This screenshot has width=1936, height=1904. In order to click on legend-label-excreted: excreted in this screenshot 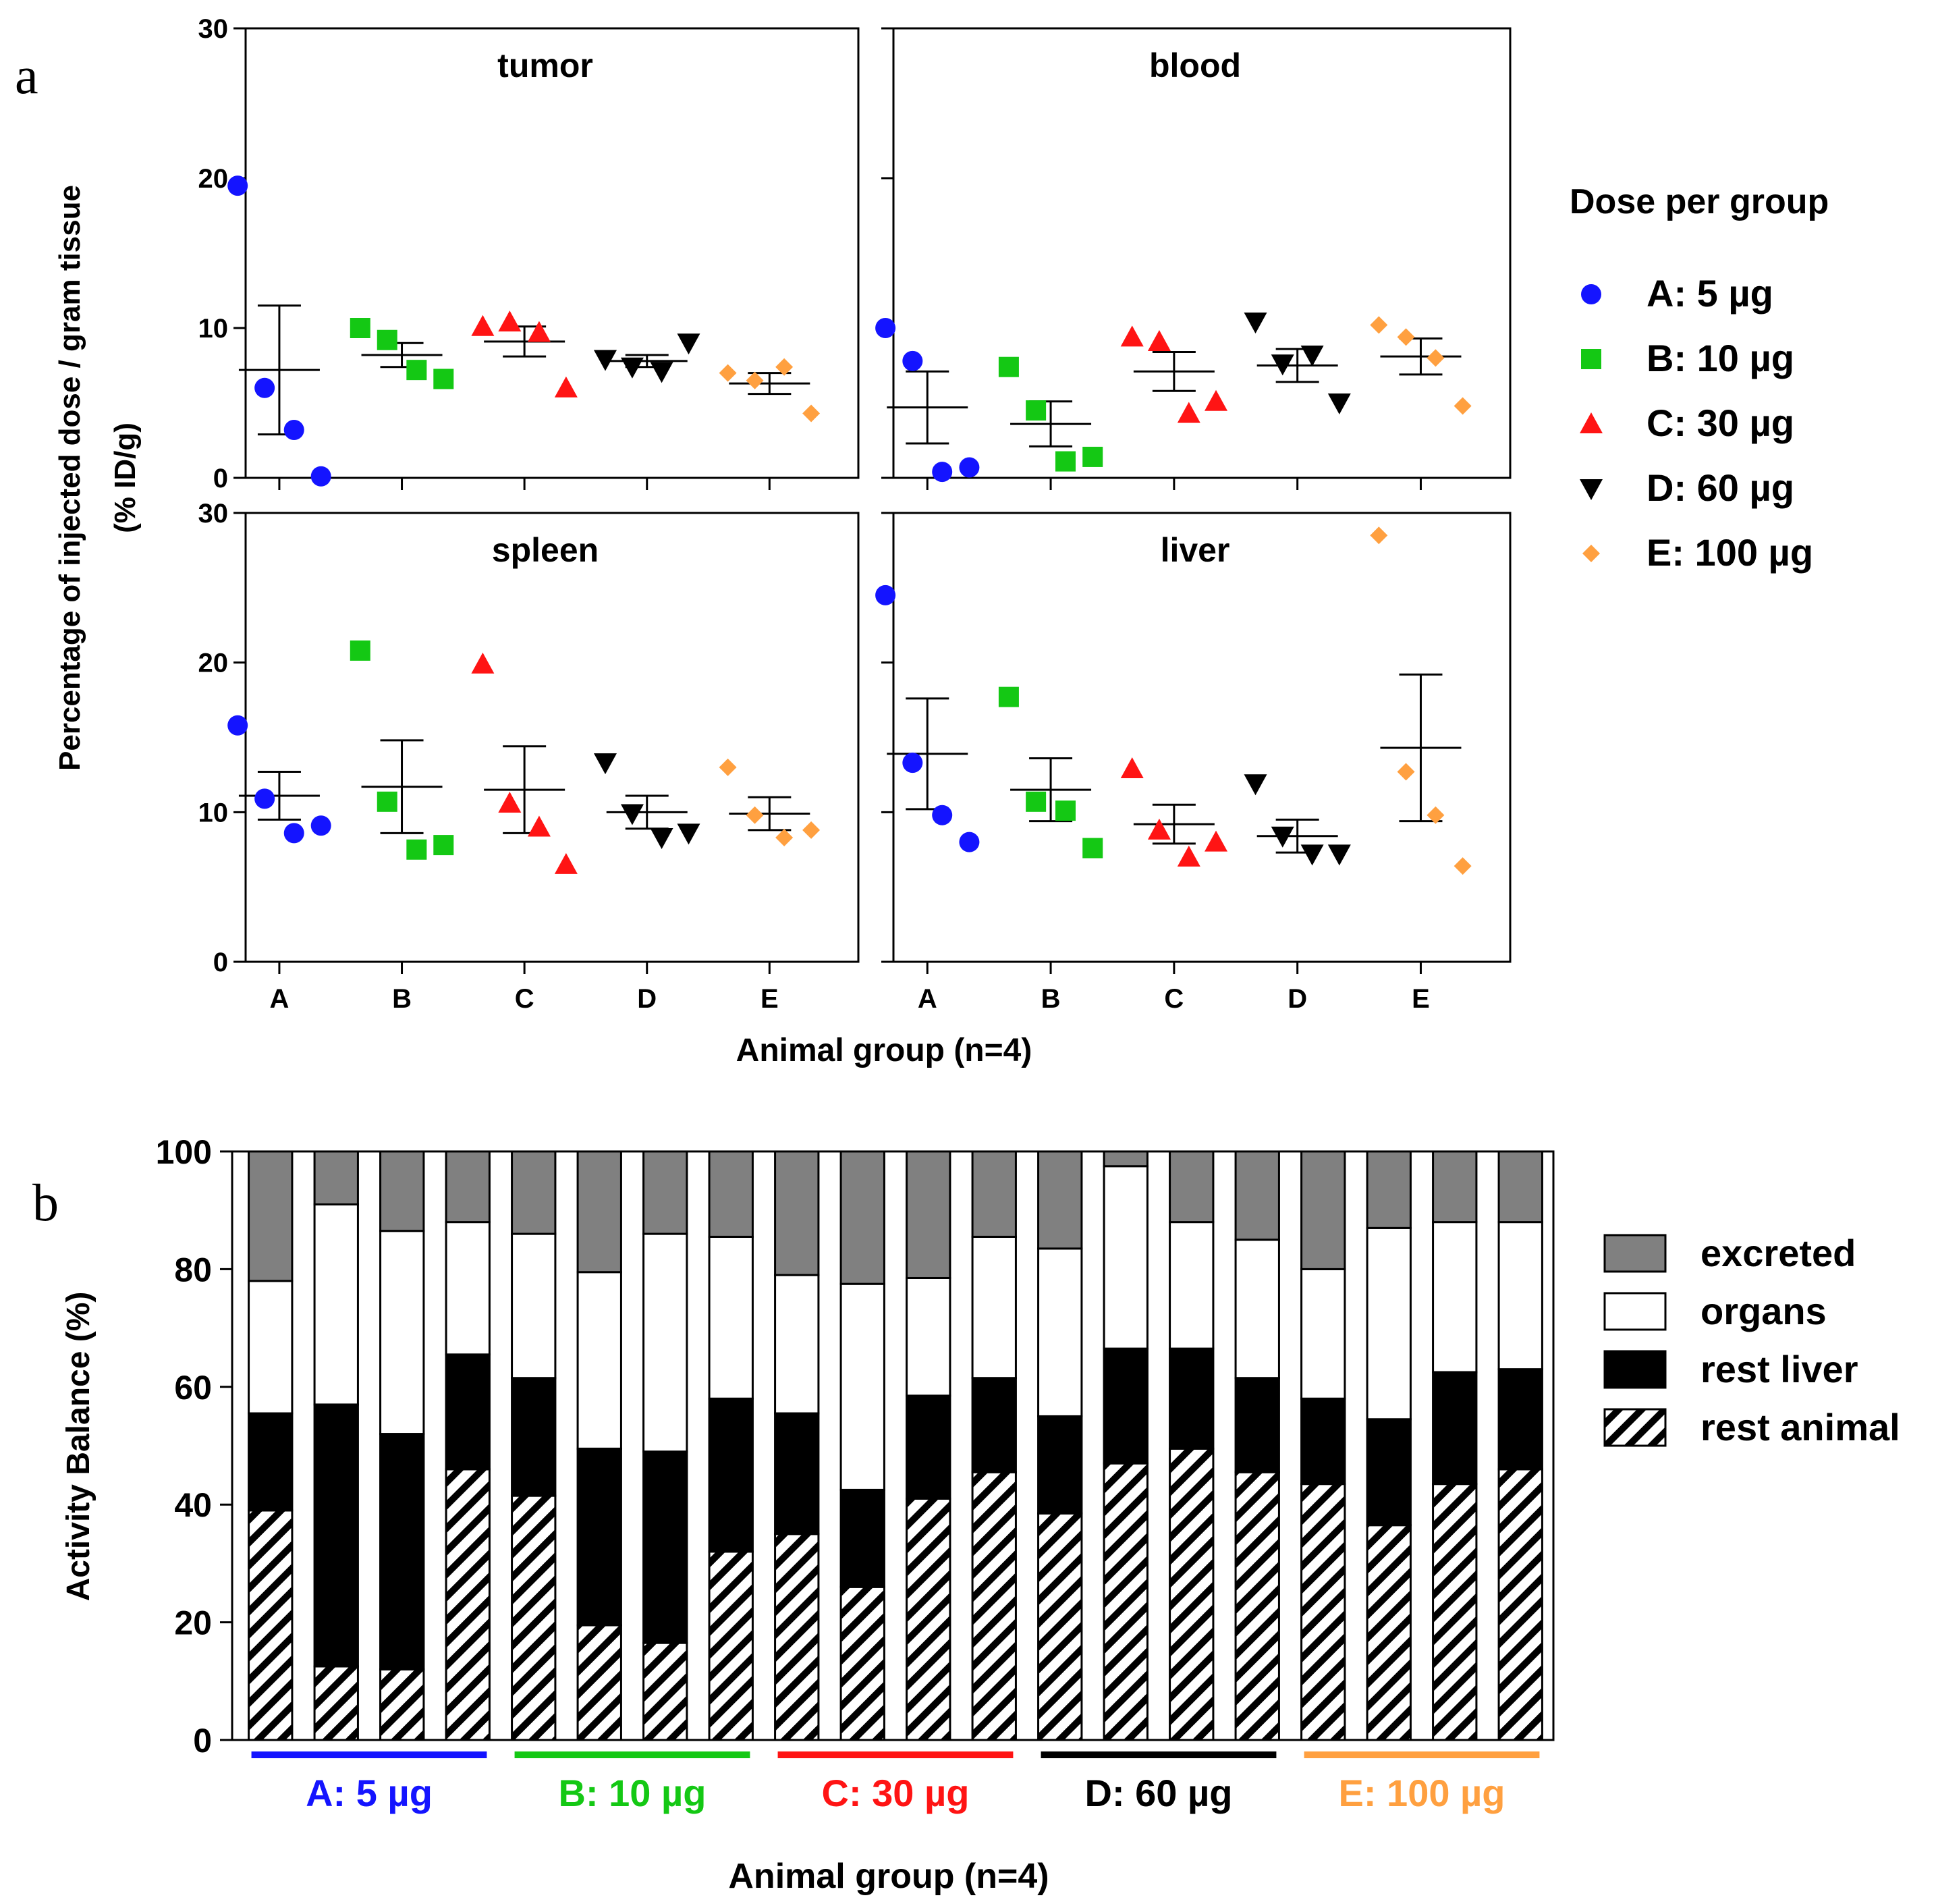, I will do `click(1778, 1253)`.